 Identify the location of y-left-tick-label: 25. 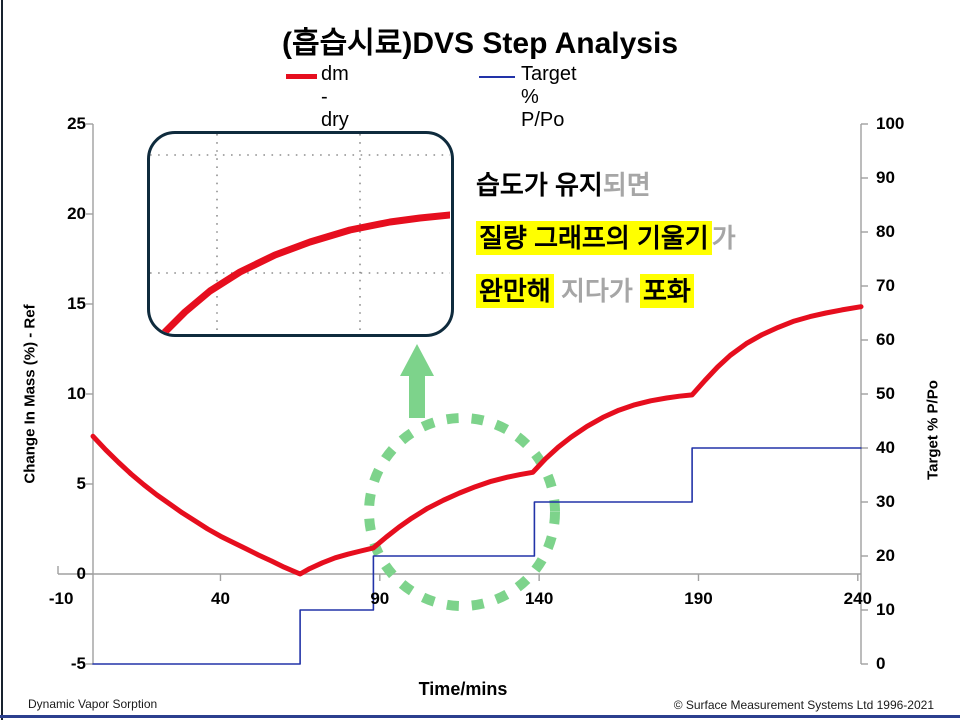
(76, 123).